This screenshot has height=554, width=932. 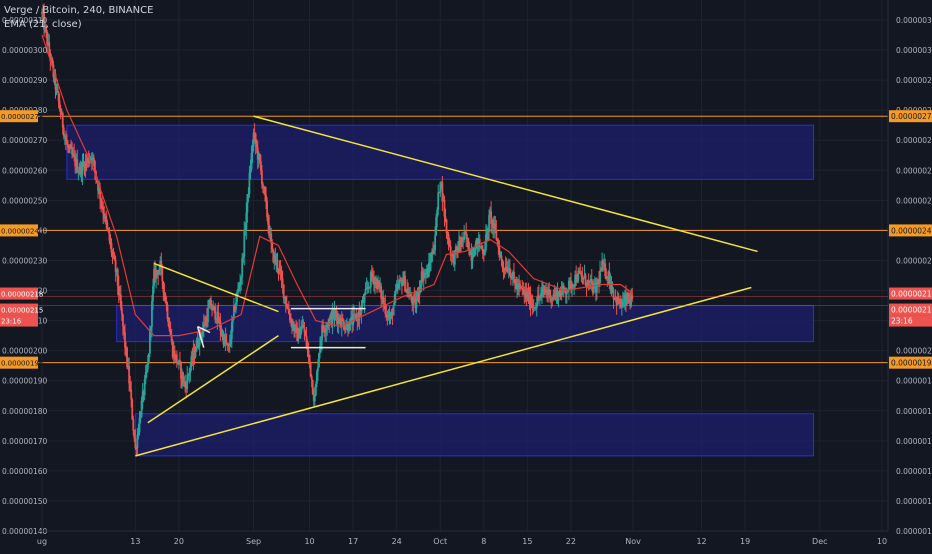 I want to click on left-axis-tick-label: 0.00000300, so click(x=25, y=50).